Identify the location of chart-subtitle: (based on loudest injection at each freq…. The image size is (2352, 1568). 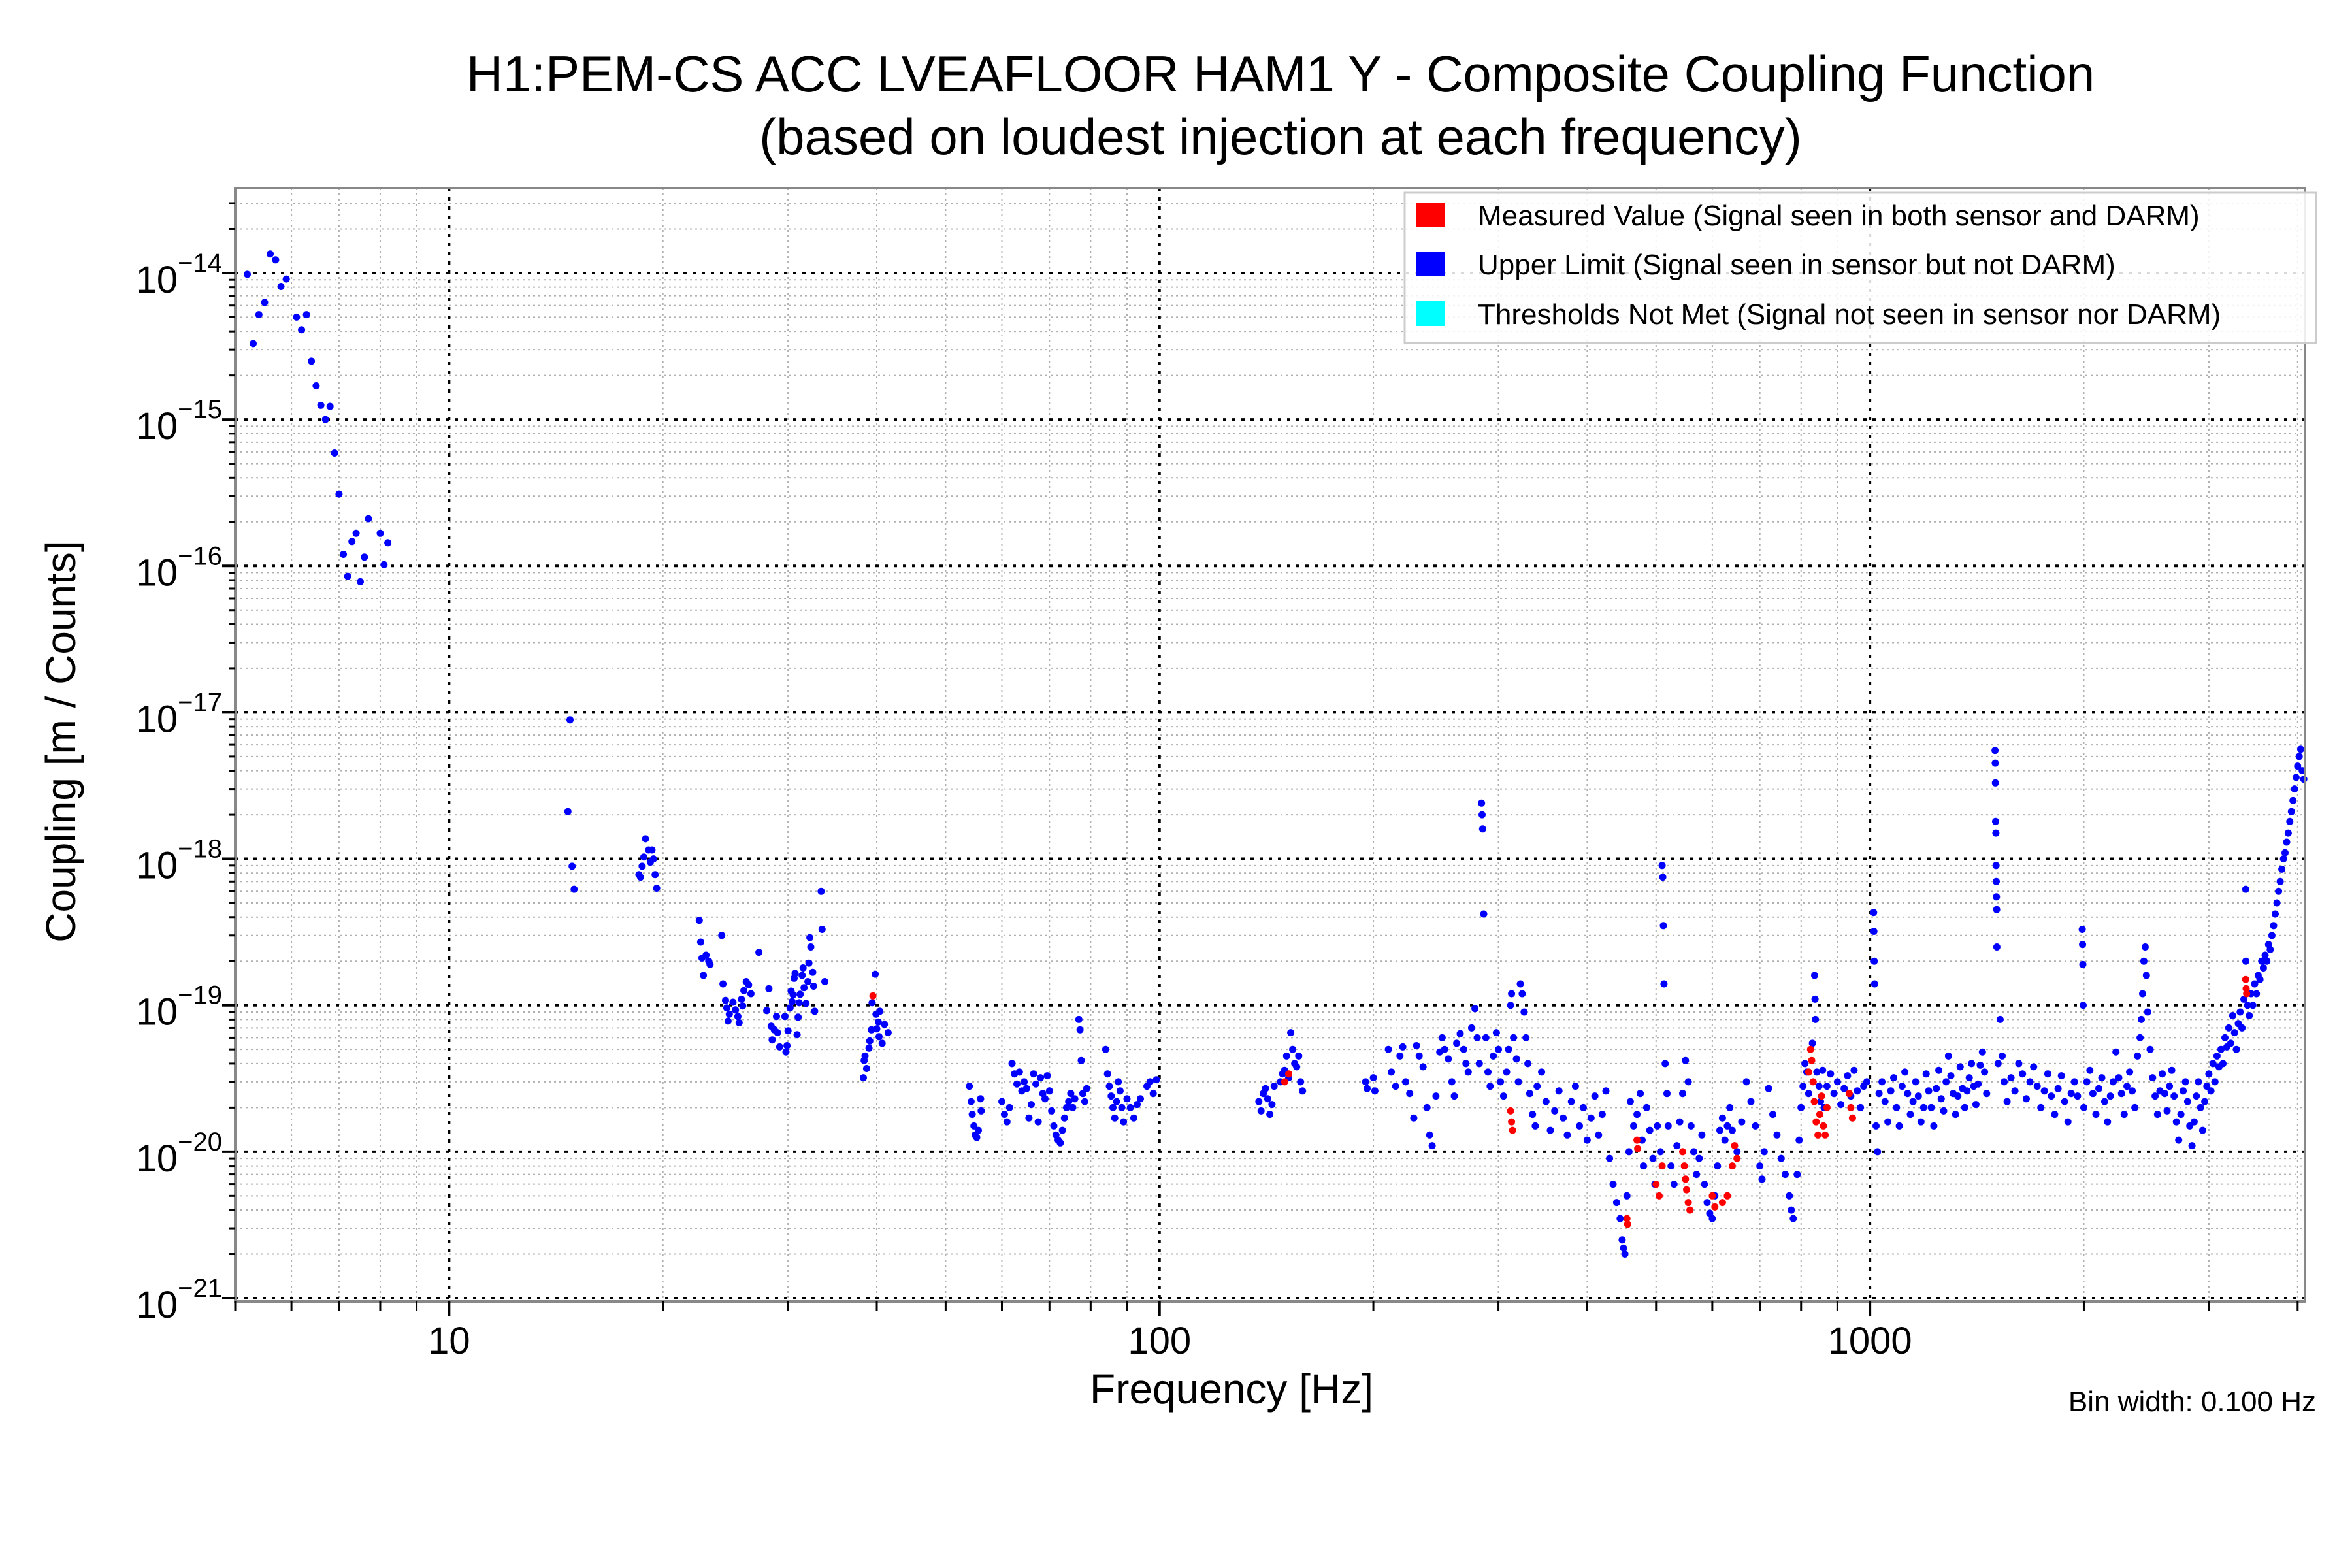
(1280, 136).